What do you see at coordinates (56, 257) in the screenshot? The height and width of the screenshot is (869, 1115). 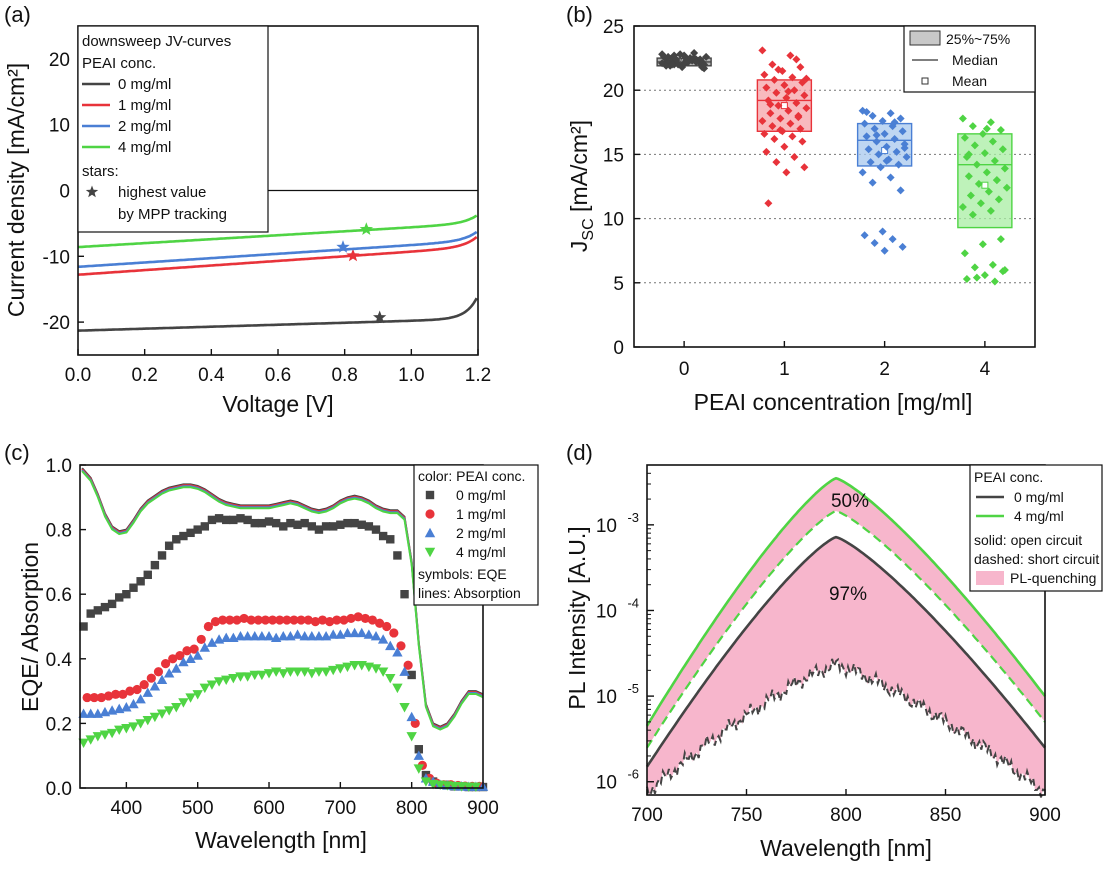 I see `y-tick-label: -10` at bounding box center [56, 257].